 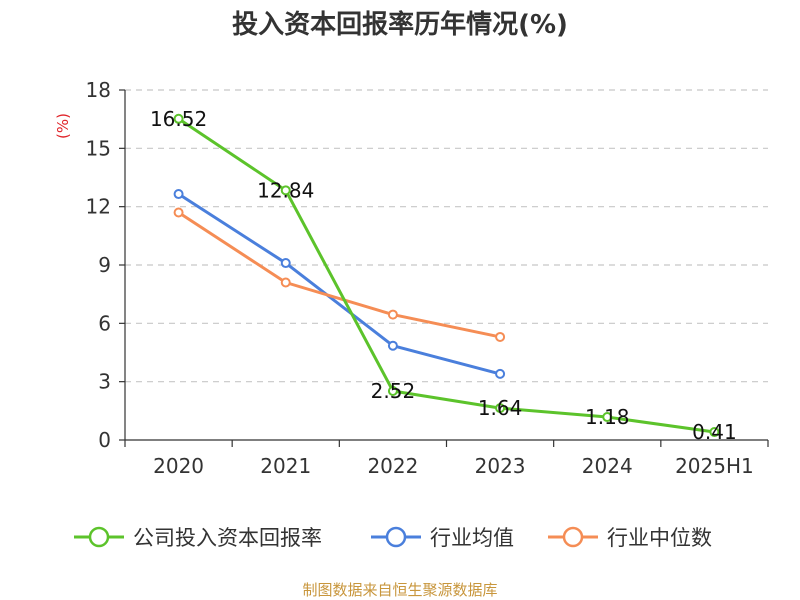 What do you see at coordinates (104, 265) in the screenshot?
I see `y-tick-label: 9` at bounding box center [104, 265].